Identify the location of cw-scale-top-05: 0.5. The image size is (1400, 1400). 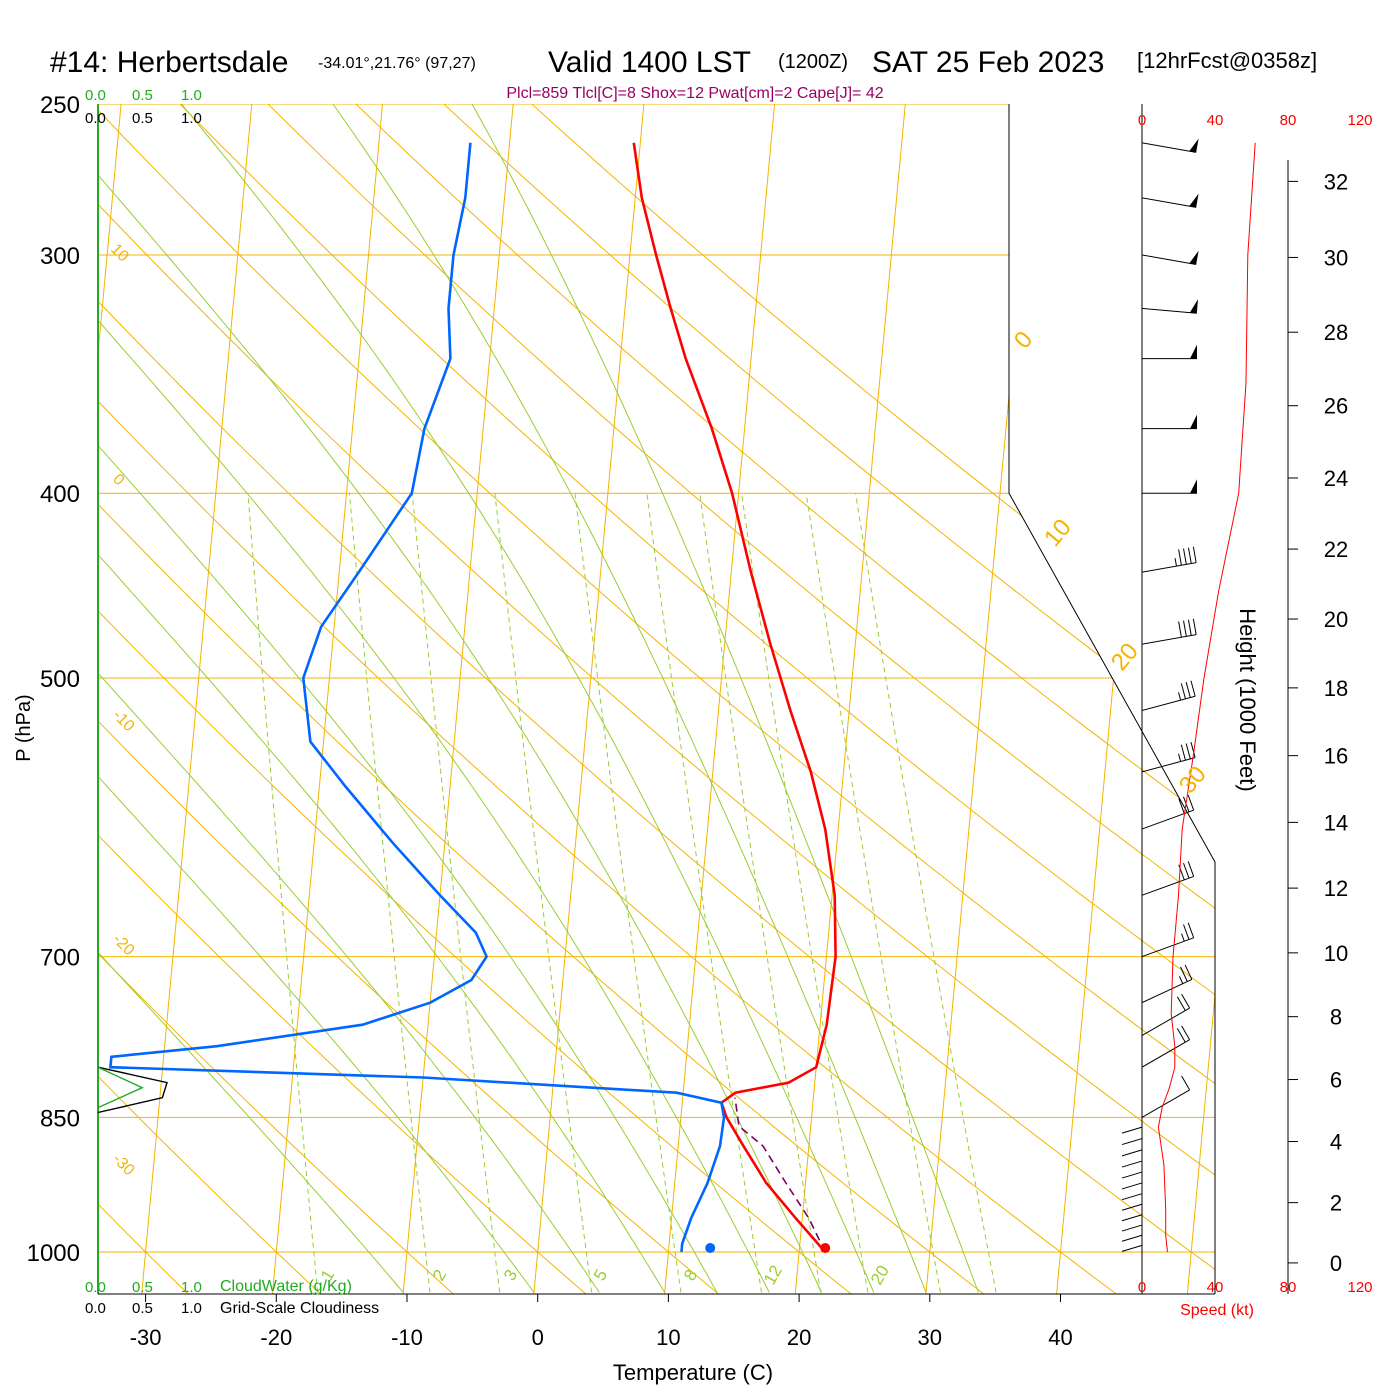
(142, 95).